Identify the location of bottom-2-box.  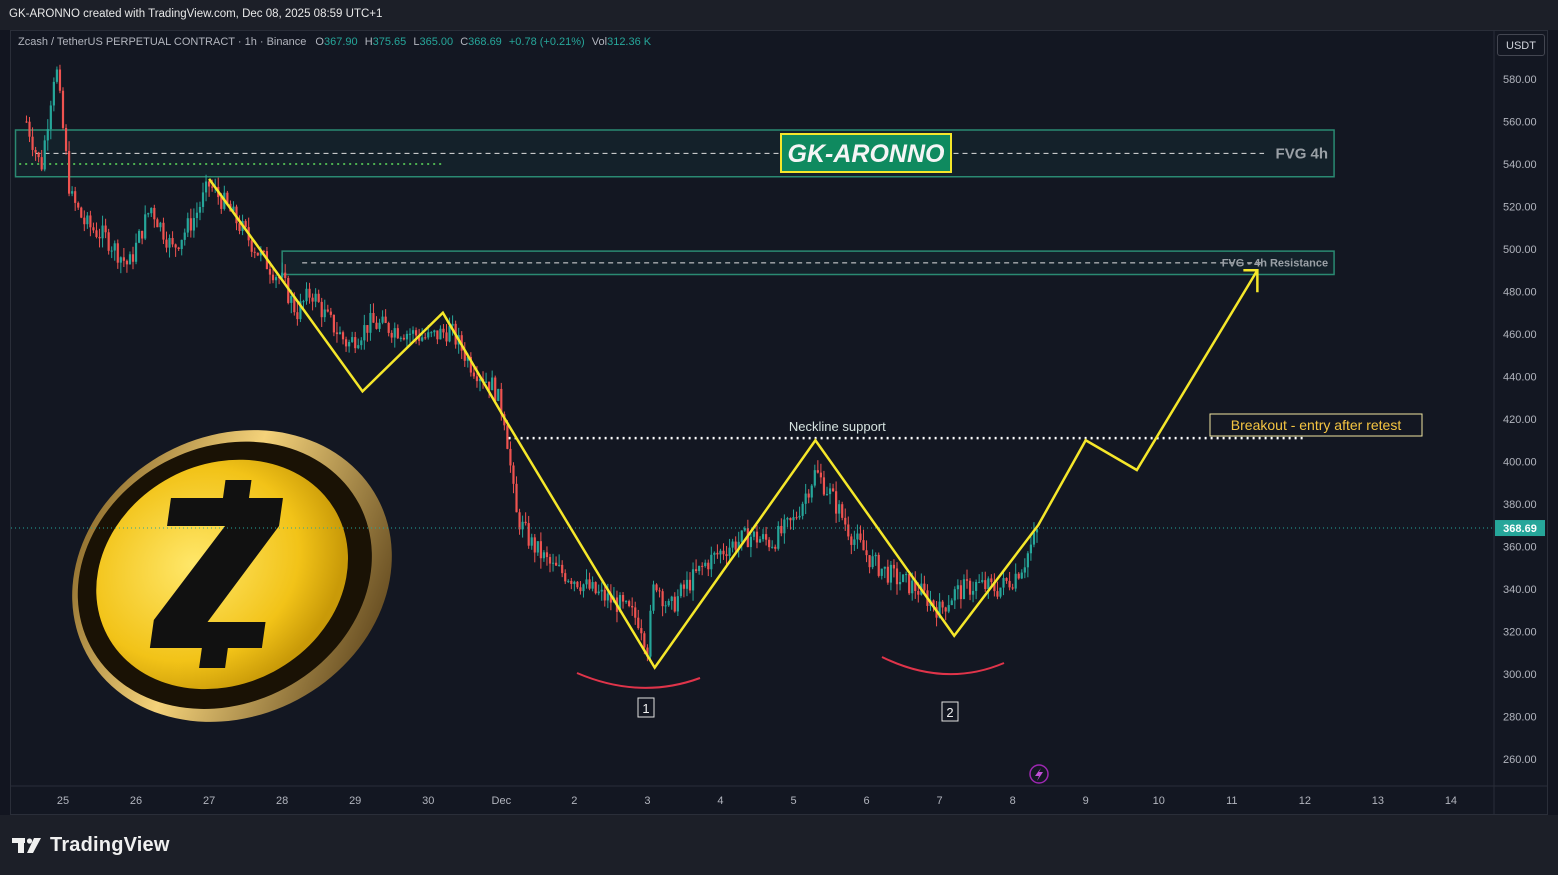
(950, 711).